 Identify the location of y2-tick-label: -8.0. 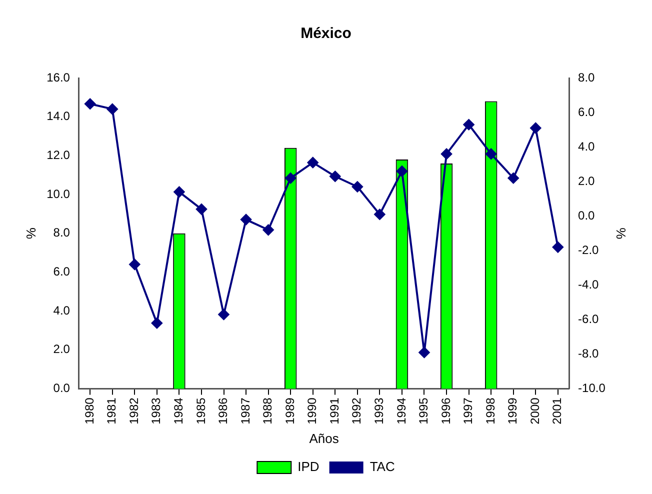
(589, 353).